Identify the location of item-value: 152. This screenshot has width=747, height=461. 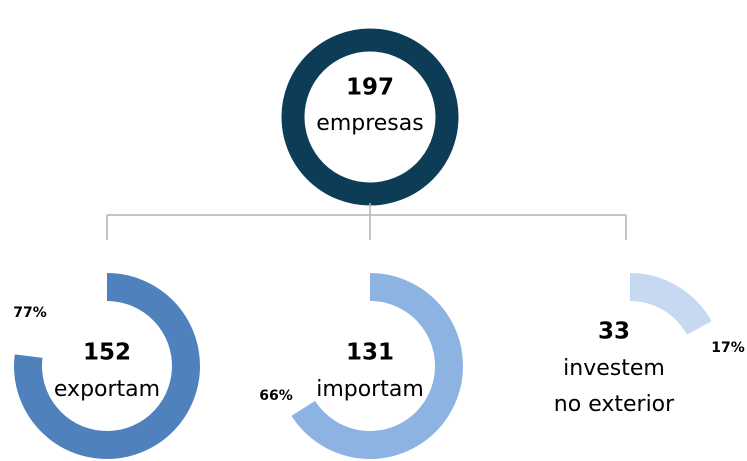
(107, 353).